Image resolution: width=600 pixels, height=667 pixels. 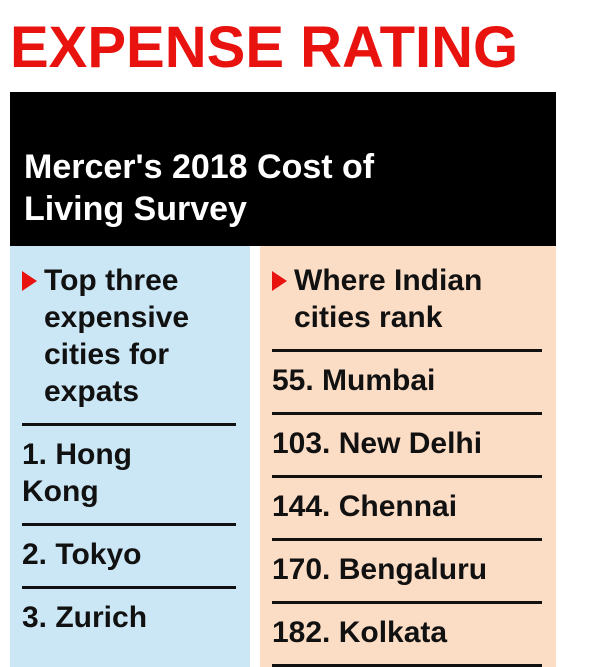 I want to click on list-item: 182. Kolkata, so click(x=407, y=635).